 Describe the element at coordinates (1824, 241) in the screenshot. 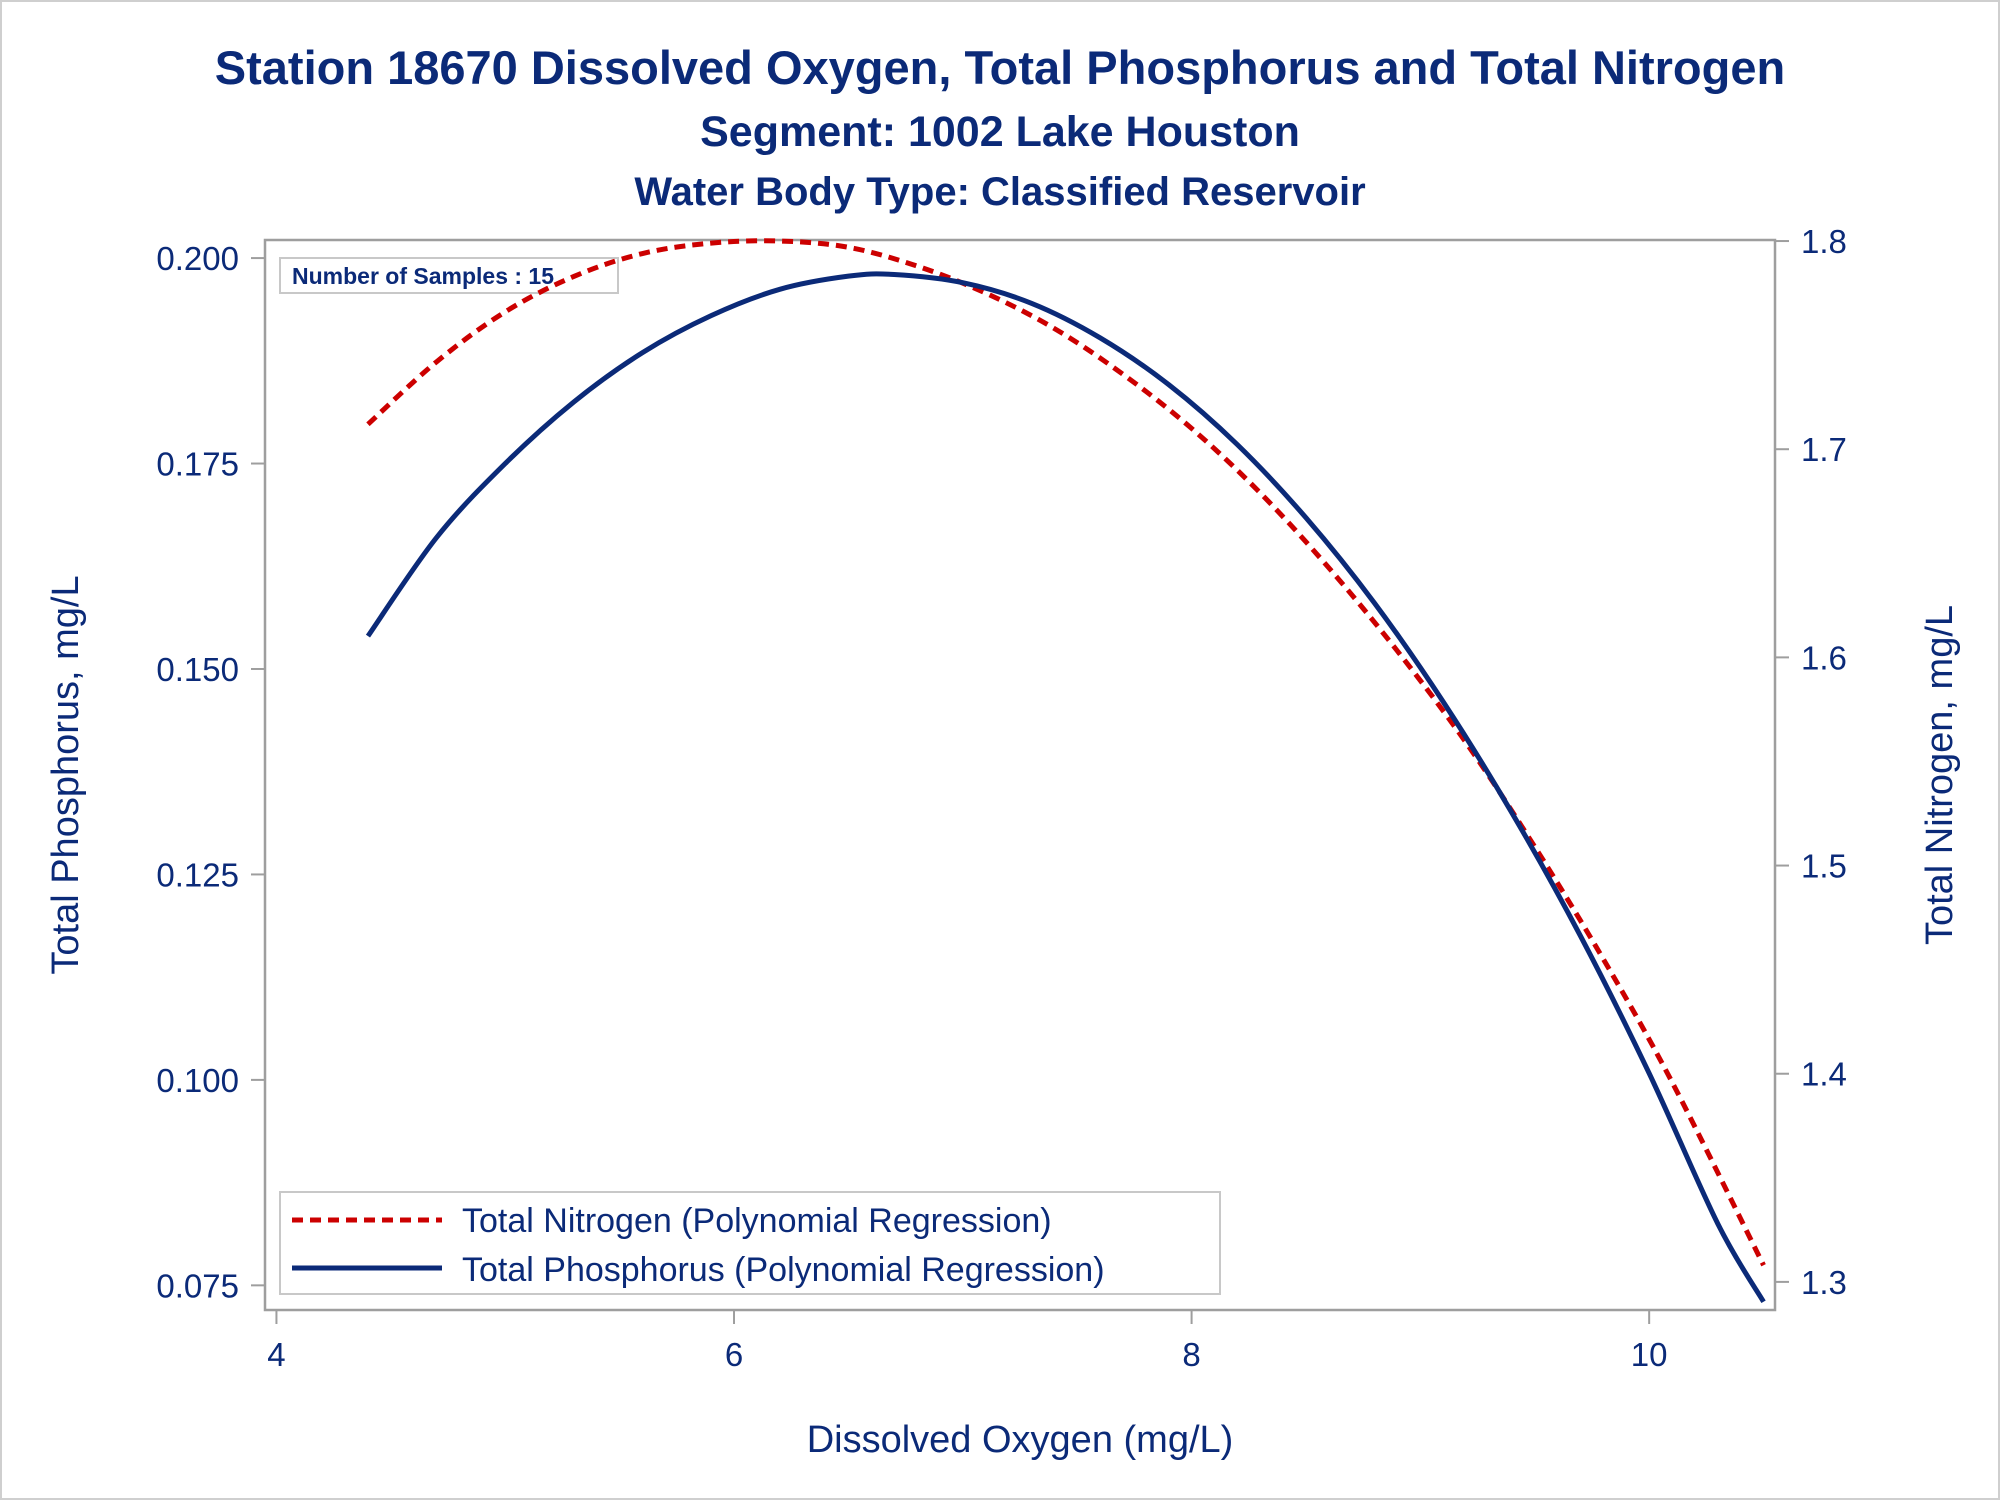

I see `y-right-tick-label: 1.8` at that location.